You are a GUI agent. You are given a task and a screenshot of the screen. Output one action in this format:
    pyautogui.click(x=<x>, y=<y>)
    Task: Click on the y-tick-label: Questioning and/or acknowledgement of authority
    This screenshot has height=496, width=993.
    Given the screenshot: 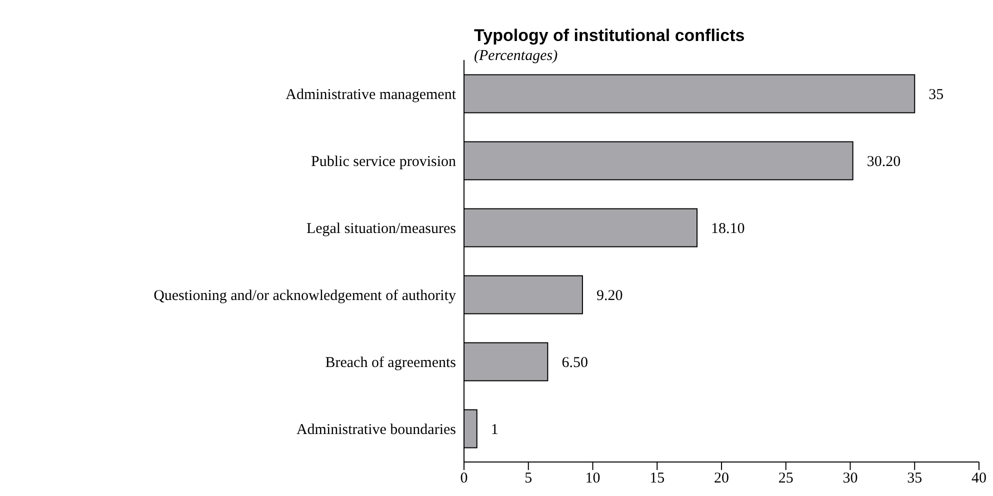 What is the action you would take?
    pyautogui.click(x=305, y=296)
    